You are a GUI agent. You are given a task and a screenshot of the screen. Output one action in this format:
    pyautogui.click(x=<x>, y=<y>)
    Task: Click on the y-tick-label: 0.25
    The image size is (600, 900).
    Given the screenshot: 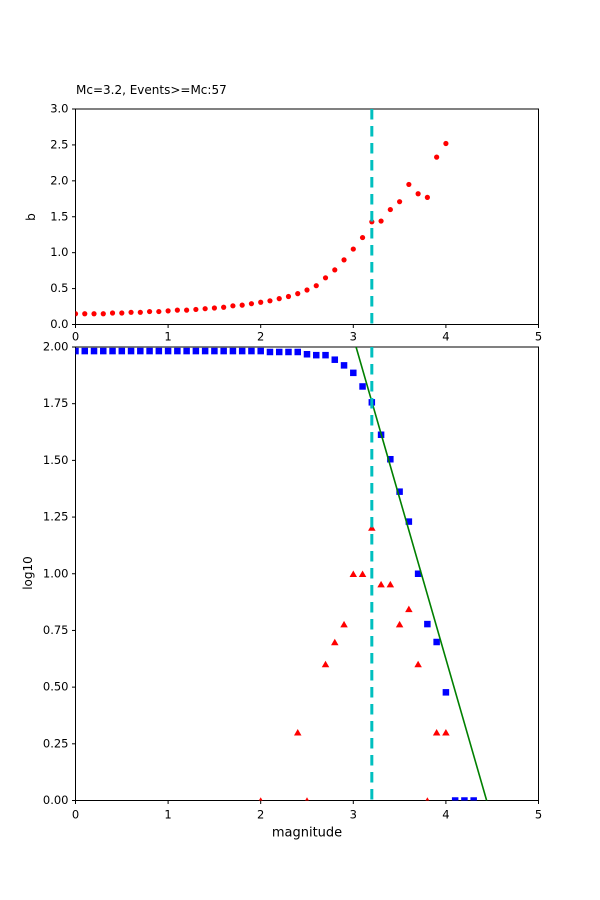 What is the action you would take?
    pyautogui.click(x=56, y=743)
    